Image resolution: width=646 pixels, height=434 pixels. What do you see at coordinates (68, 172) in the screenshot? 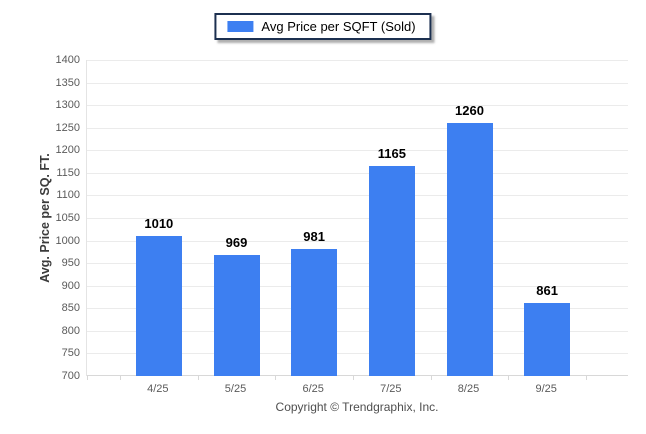
I see `y-tick-label: 1150` at bounding box center [68, 172].